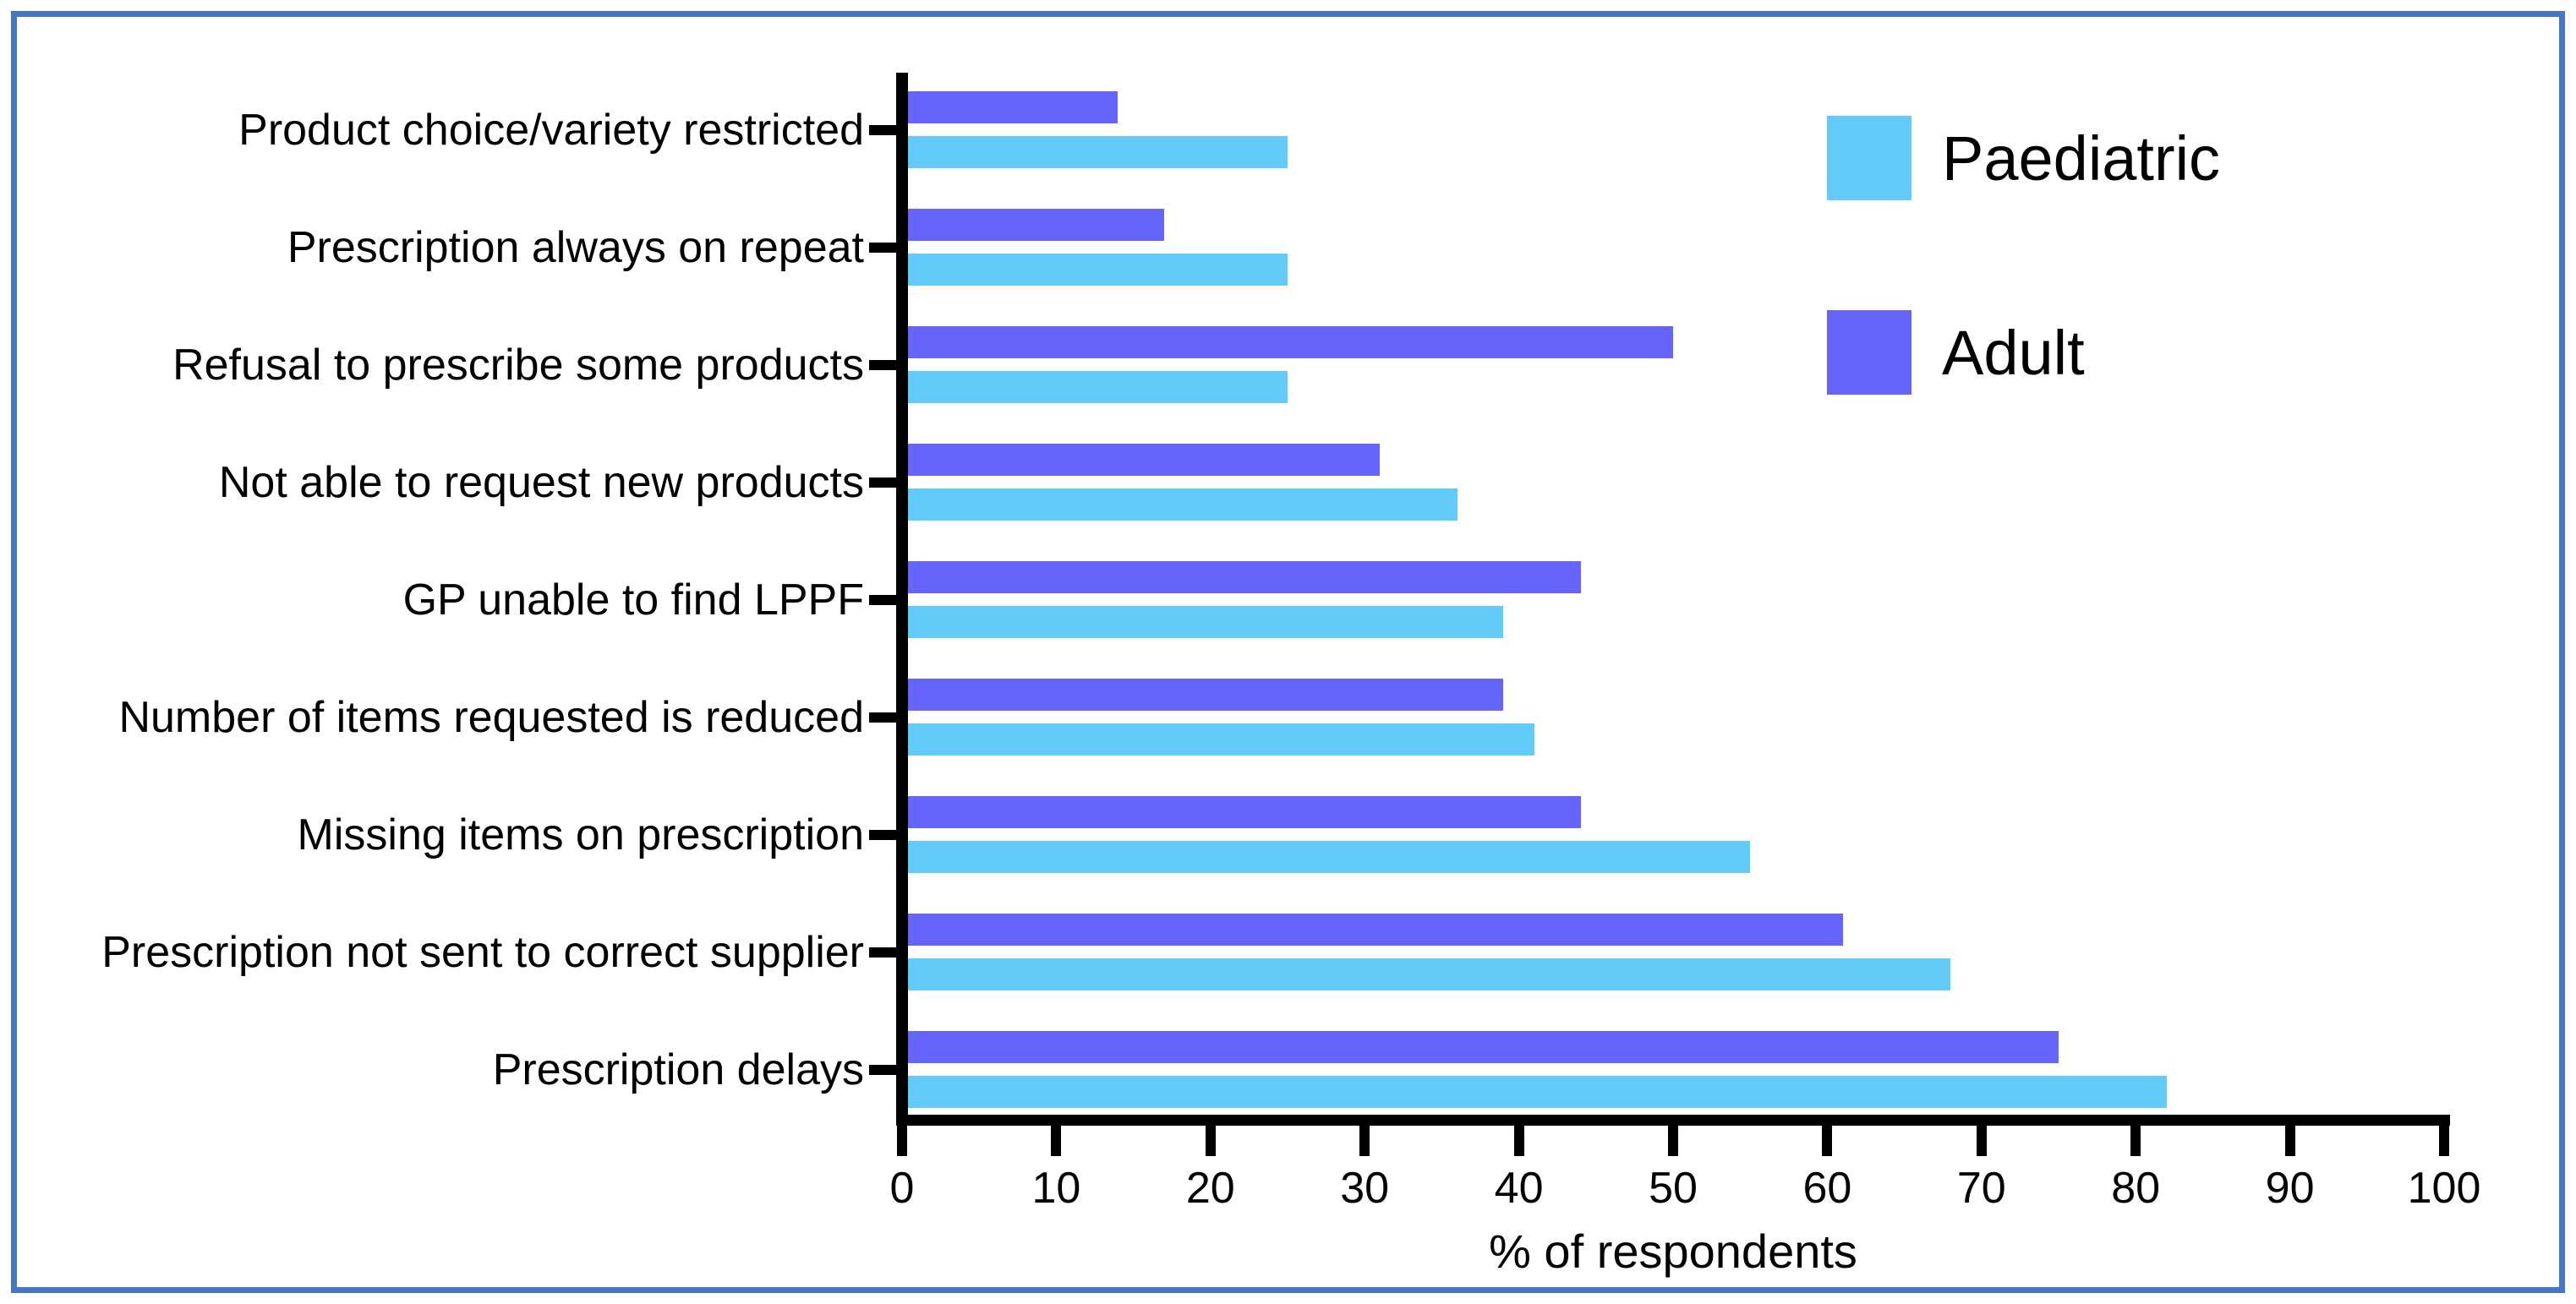  What do you see at coordinates (2081, 158) in the screenshot?
I see `legend-label-paediatric: Paediatric` at bounding box center [2081, 158].